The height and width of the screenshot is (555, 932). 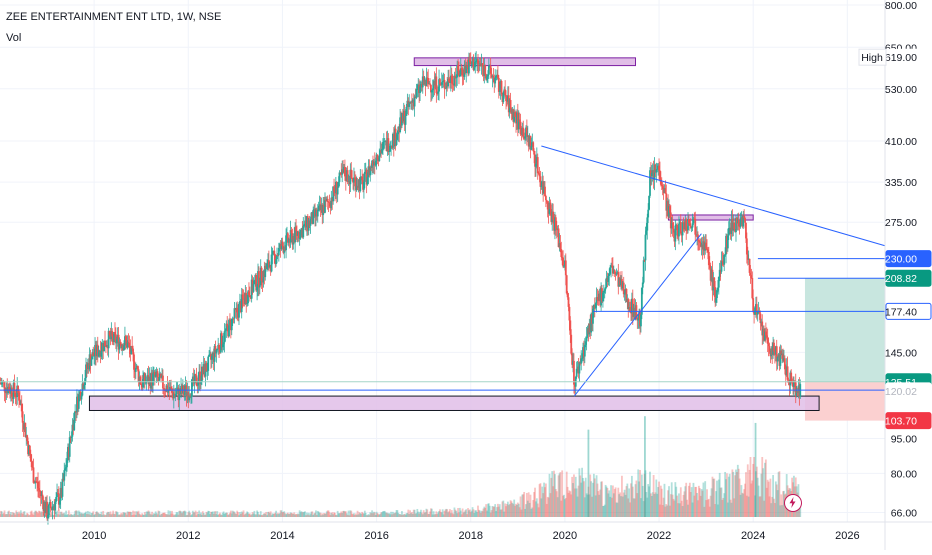 I want to click on lightning-icon, so click(x=793, y=503).